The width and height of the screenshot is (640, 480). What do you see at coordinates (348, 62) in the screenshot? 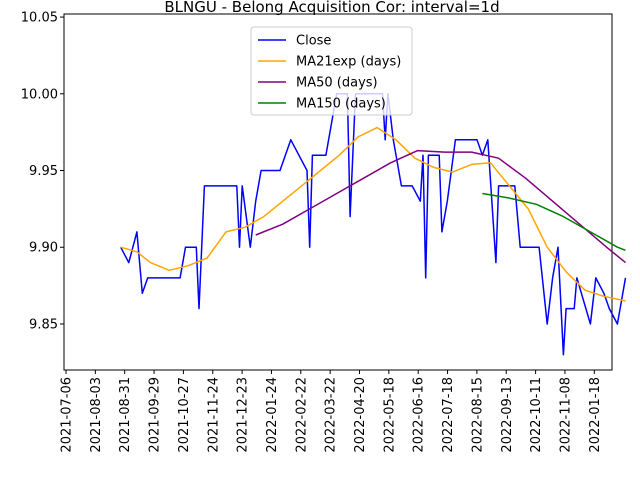
I see `legend-label: MA21exp (days)` at bounding box center [348, 62].